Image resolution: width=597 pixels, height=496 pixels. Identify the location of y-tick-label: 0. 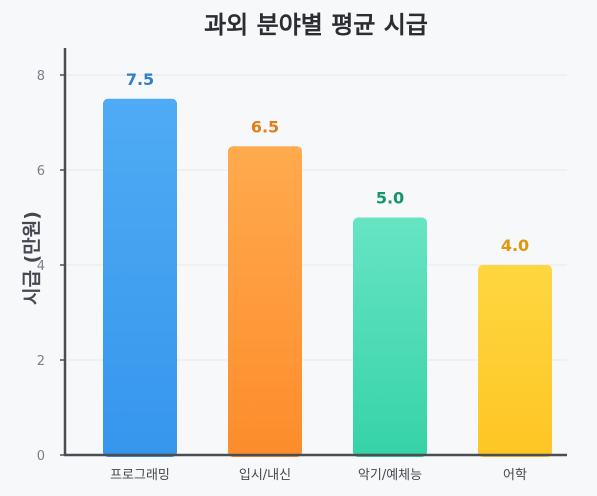
(41, 456).